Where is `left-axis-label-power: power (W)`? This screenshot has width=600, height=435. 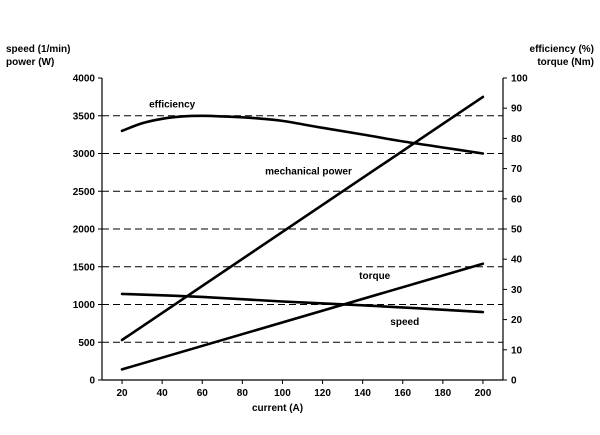
left-axis-label-power: power (W) is located at coordinates (30, 62).